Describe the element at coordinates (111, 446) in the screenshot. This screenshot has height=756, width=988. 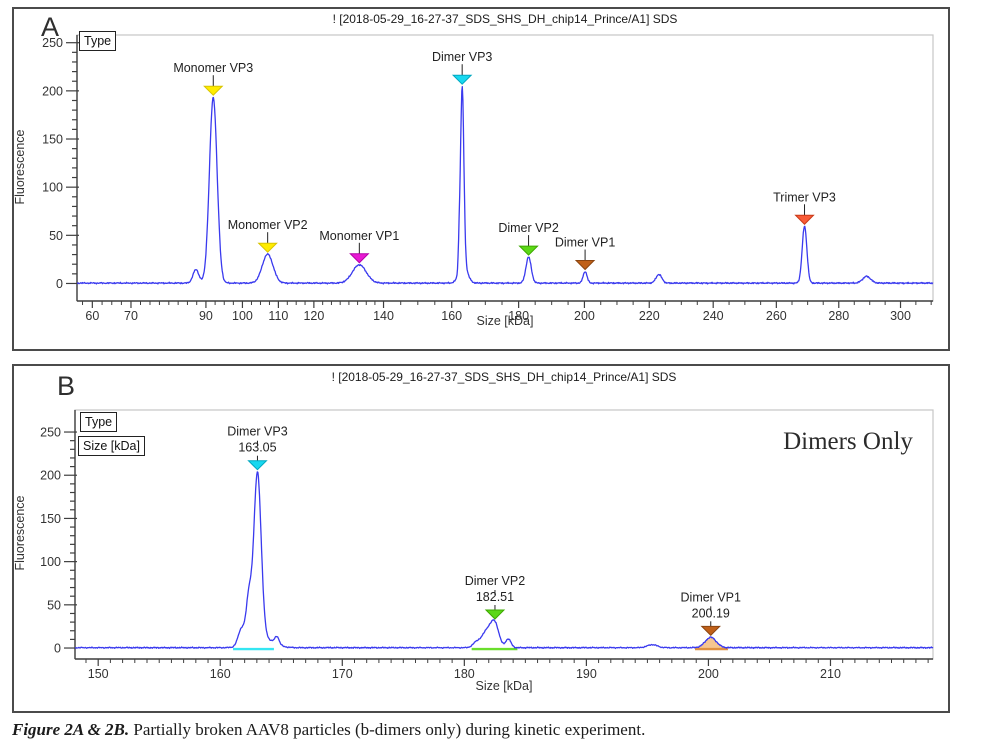
I see `legend-size-box-b: Size [kDa]` at that location.